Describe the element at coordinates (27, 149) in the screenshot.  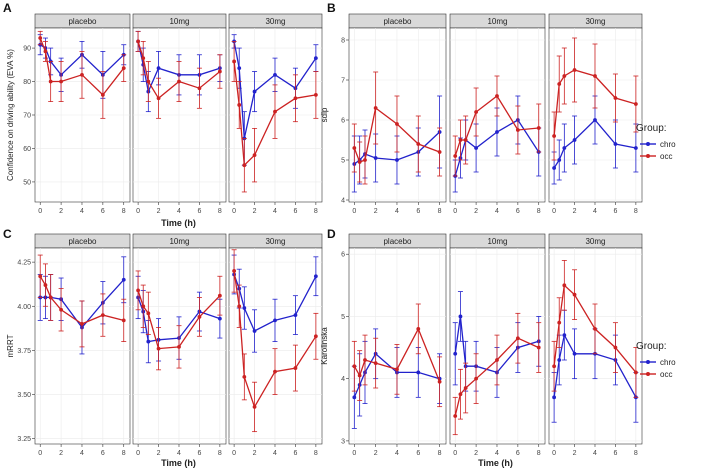
I see `y-tick-label: 60` at that location.